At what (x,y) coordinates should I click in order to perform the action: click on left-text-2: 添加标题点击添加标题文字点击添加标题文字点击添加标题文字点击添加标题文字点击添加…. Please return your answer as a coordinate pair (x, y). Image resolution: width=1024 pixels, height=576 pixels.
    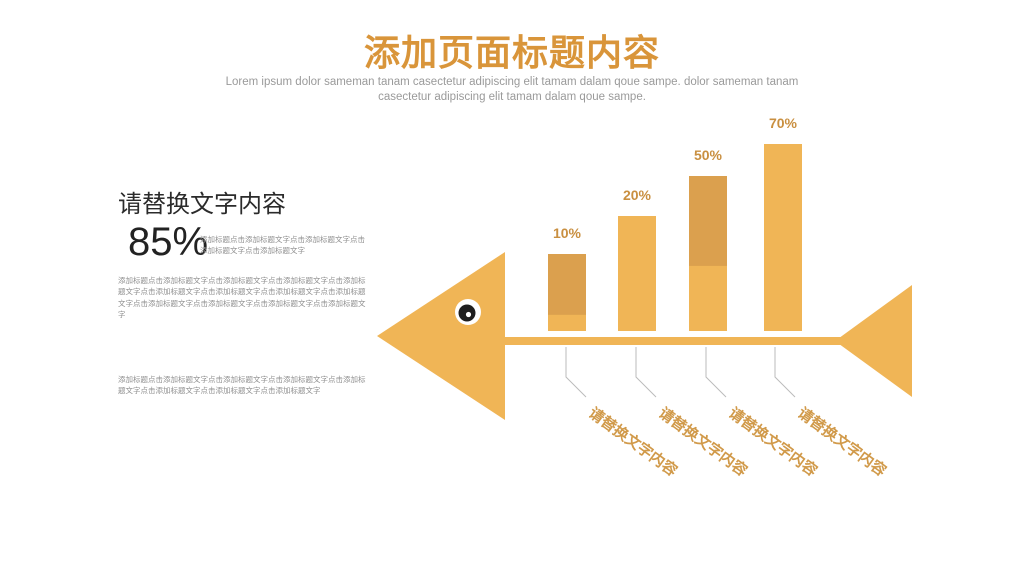
    Looking at the image, I should click on (242, 297).